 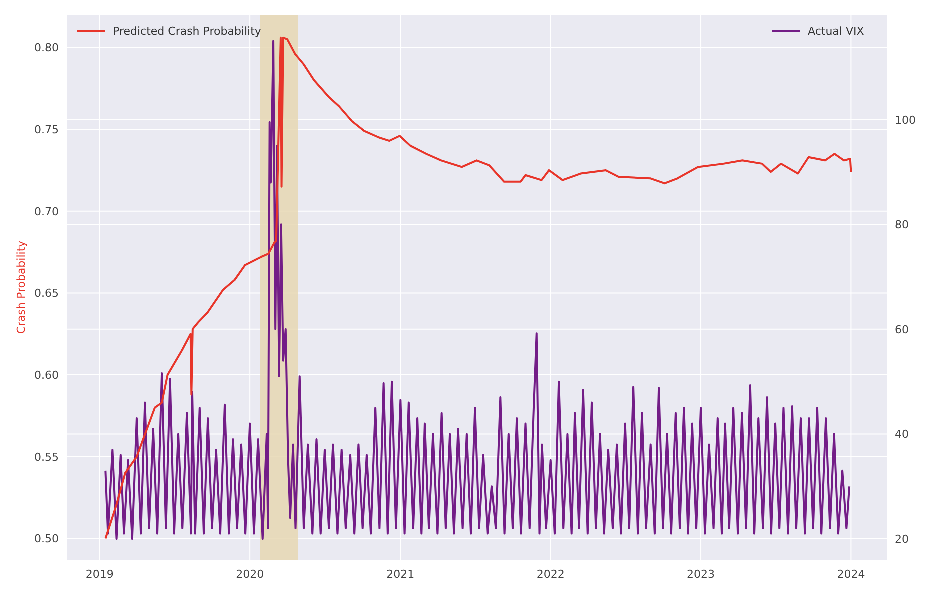 What do you see at coordinates (46, 130) in the screenshot?
I see `y-tick-label: 0.75` at bounding box center [46, 130].